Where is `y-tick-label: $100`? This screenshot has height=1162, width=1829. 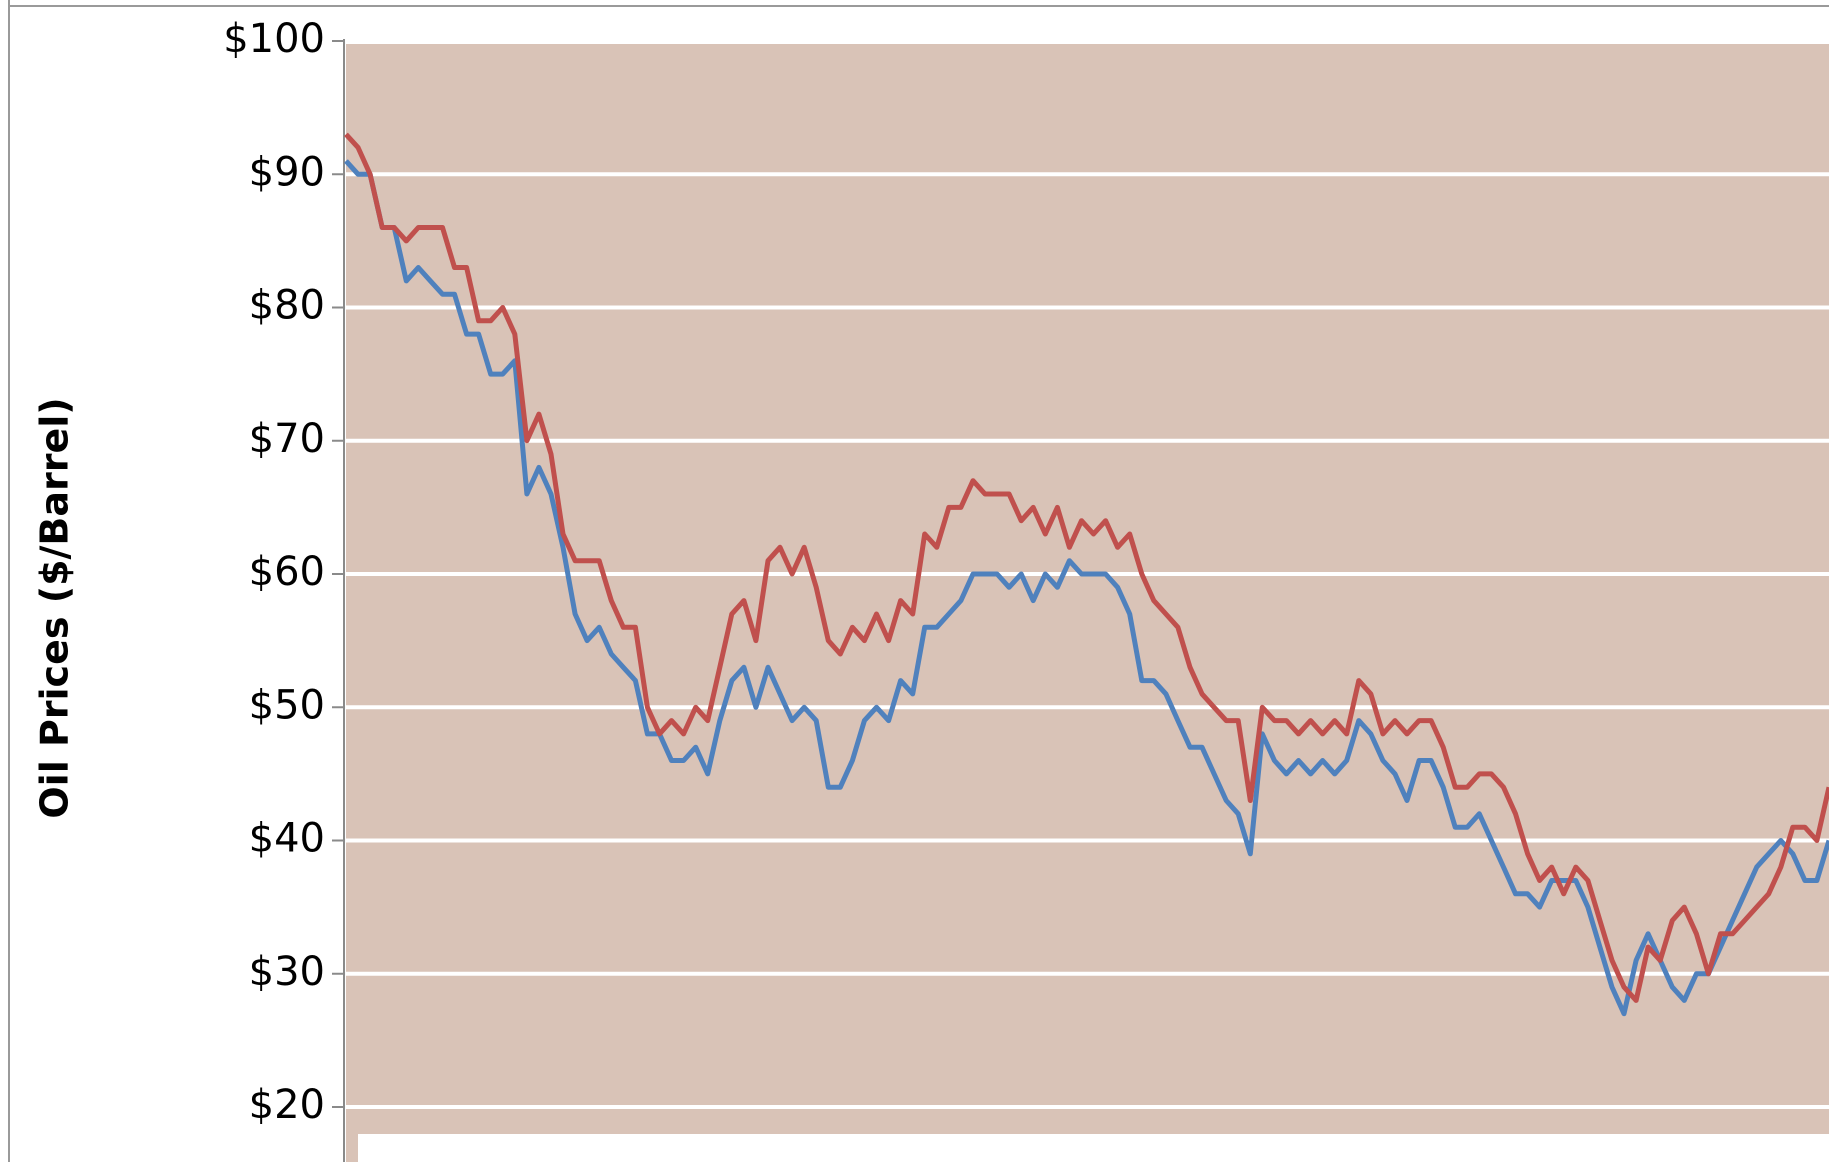 y-tick-label: $100 is located at coordinates (274, 39).